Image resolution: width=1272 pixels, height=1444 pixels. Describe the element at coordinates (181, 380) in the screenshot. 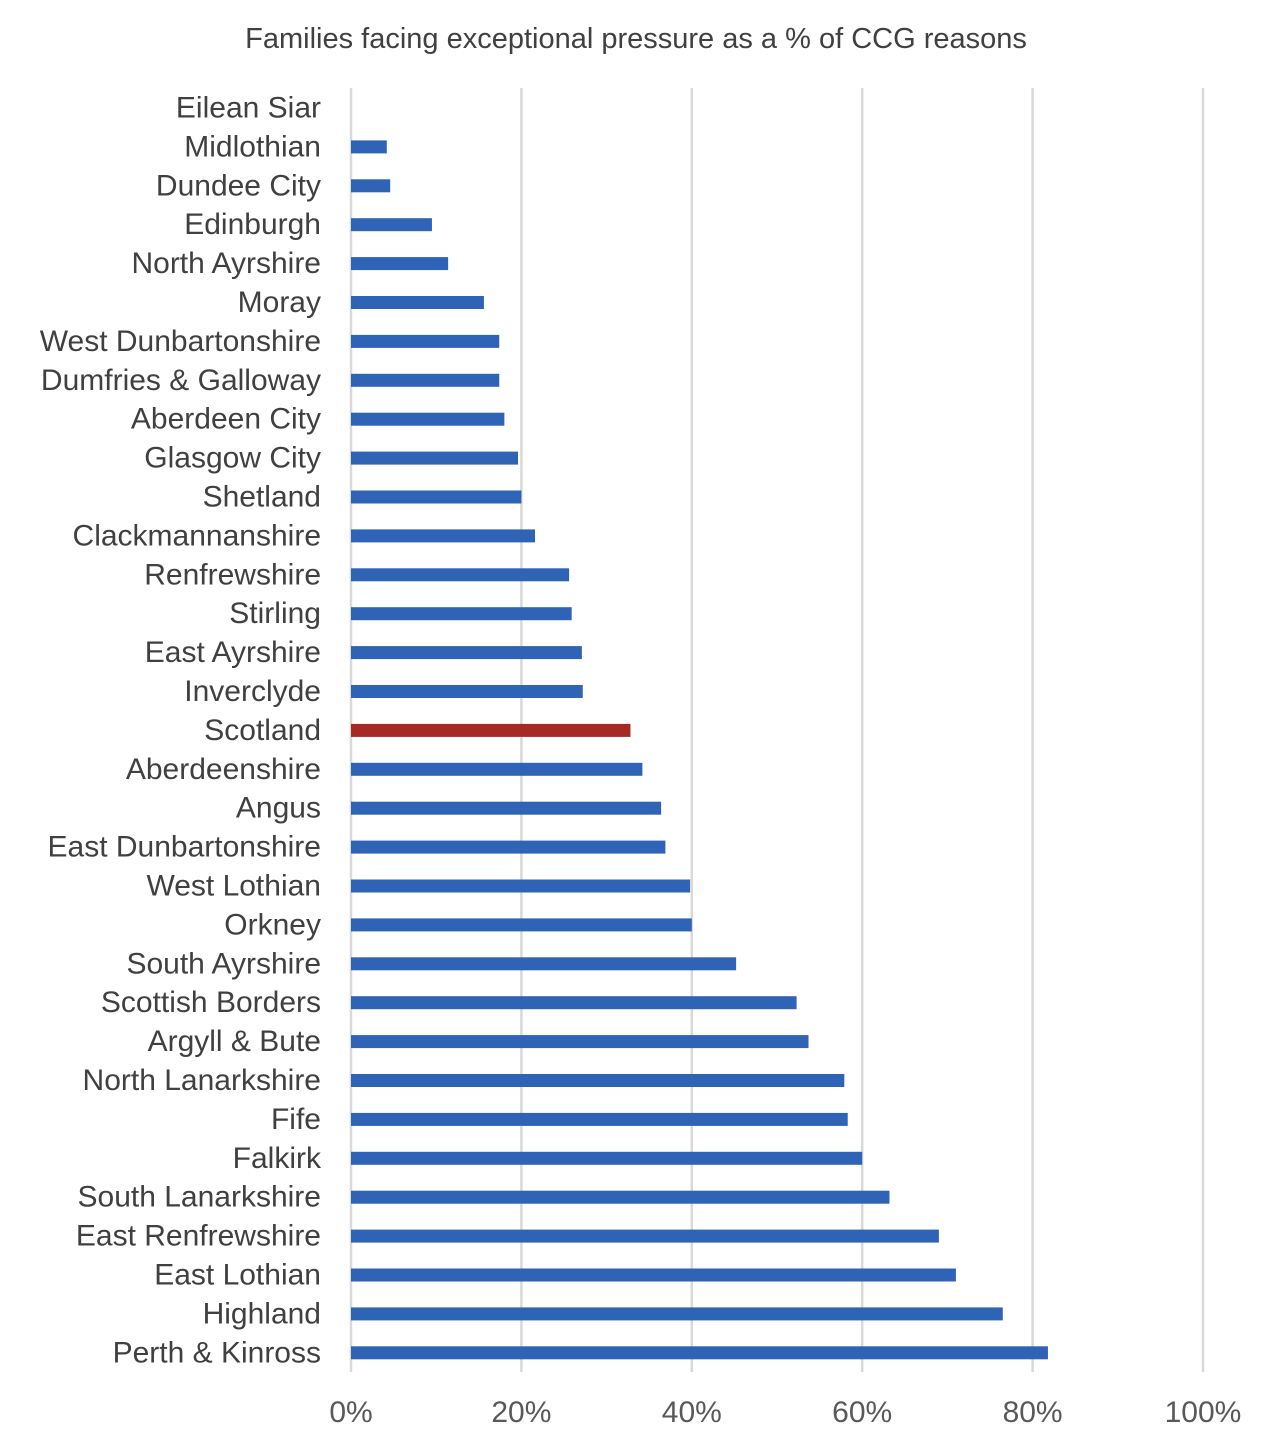

I see `category-label: Dumfries & Galloway` at that location.